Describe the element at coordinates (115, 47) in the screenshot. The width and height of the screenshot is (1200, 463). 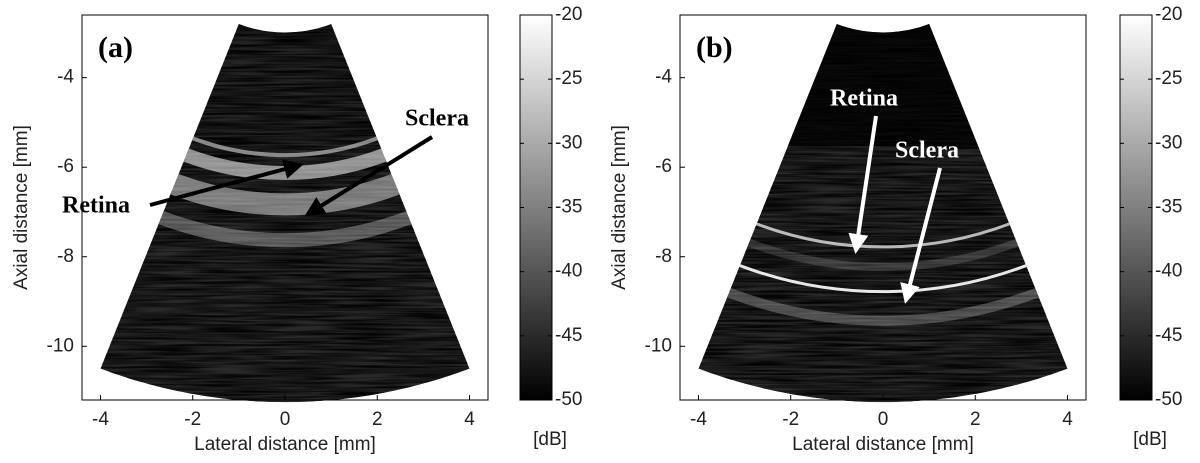
I see `panel-label: (a)` at that location.